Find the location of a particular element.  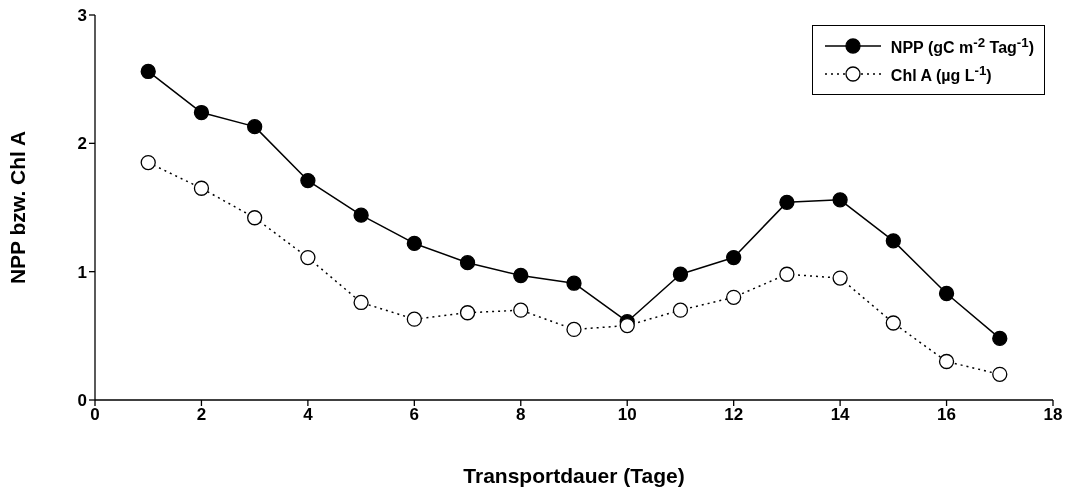

x-tick-label: 6 is located at coordinates (414, 415).